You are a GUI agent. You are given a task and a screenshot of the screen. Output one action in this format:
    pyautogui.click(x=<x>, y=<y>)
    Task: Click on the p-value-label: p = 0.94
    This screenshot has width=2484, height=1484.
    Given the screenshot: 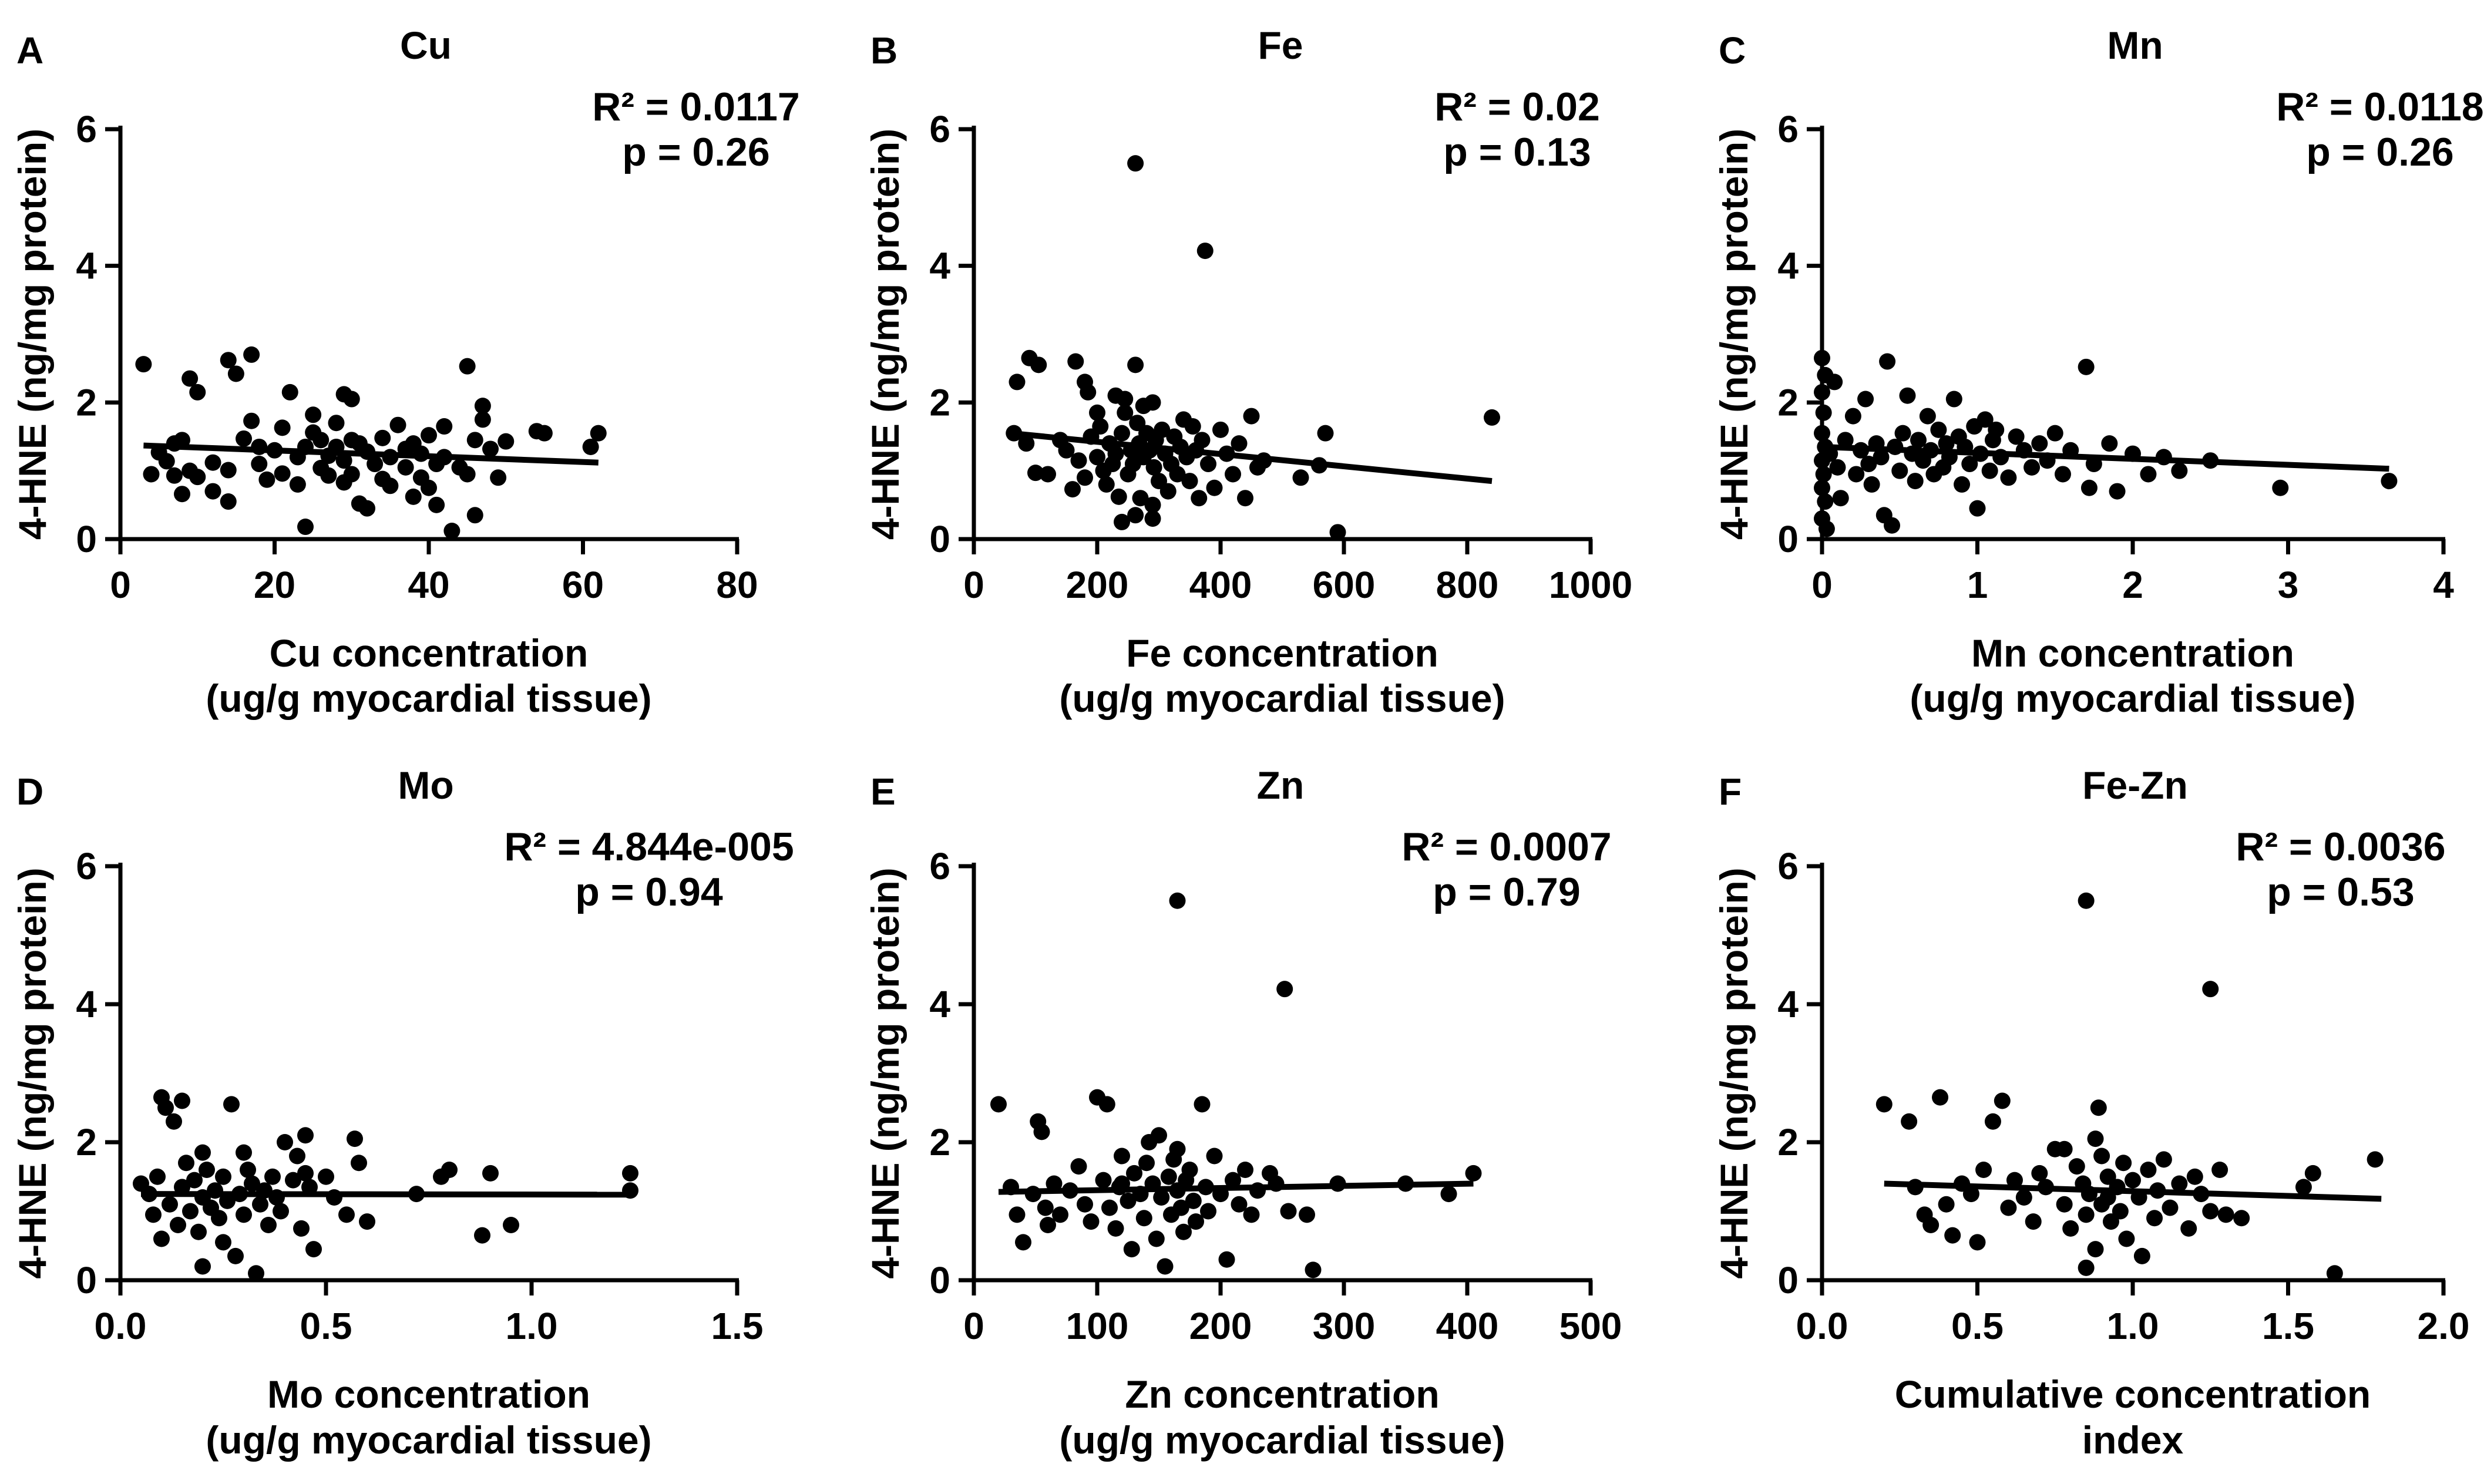 What is the action you would take?
    pyautogui.click(x=649, y=892)
    